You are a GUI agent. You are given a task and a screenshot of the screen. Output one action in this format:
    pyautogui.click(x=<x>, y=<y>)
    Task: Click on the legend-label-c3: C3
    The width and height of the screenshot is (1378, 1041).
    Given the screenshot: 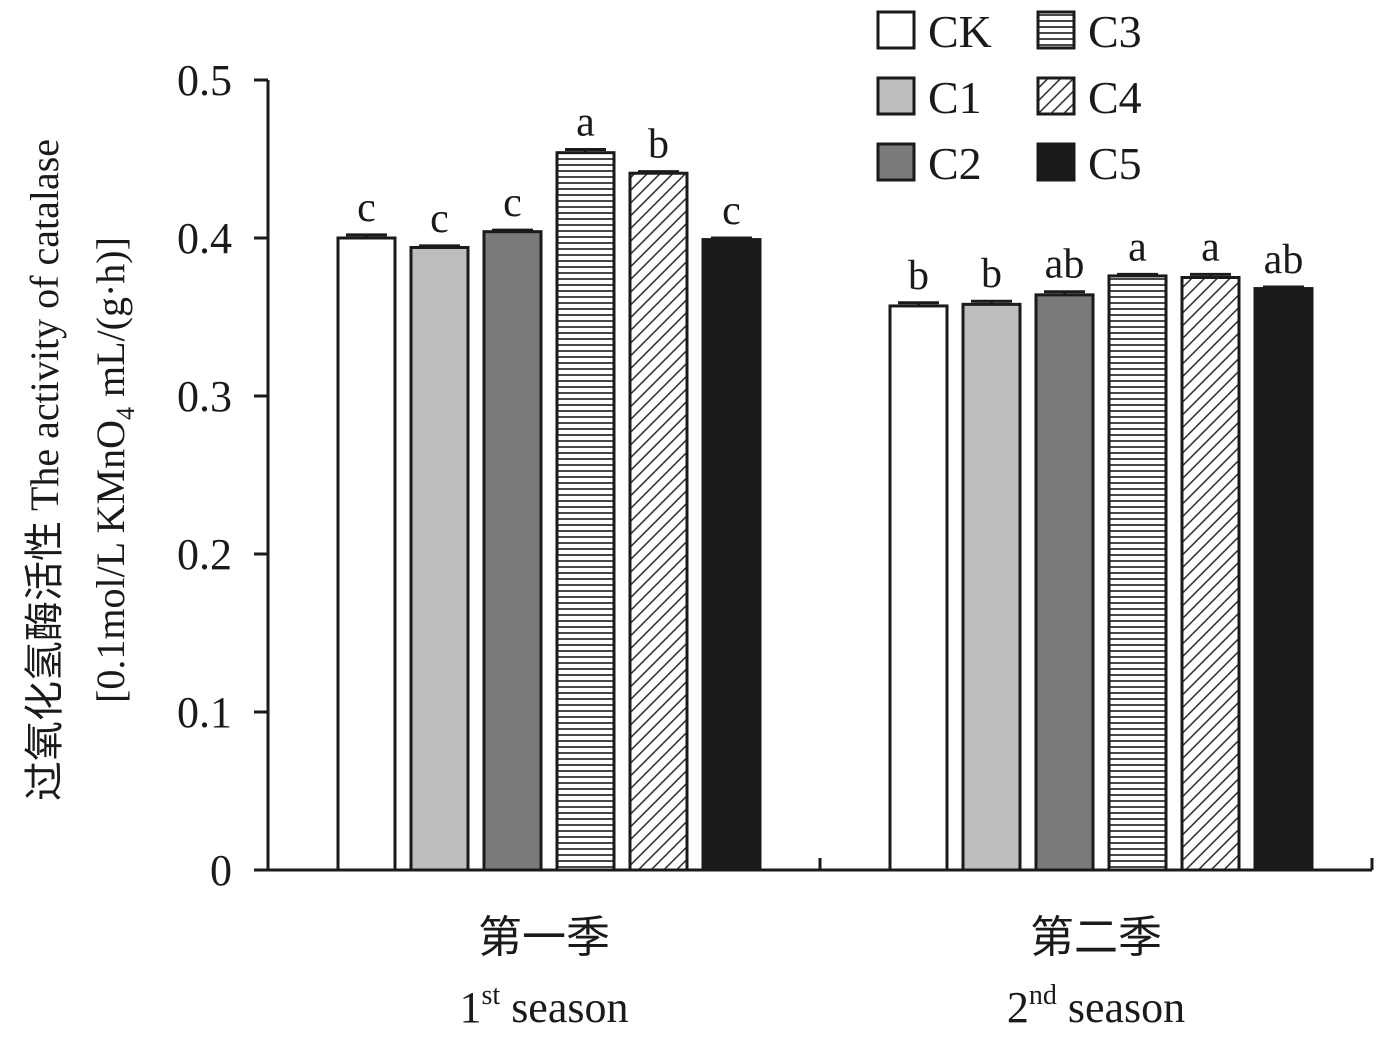 What is the action you would take?
    pyautogui.click(x=1115, y=31)
    